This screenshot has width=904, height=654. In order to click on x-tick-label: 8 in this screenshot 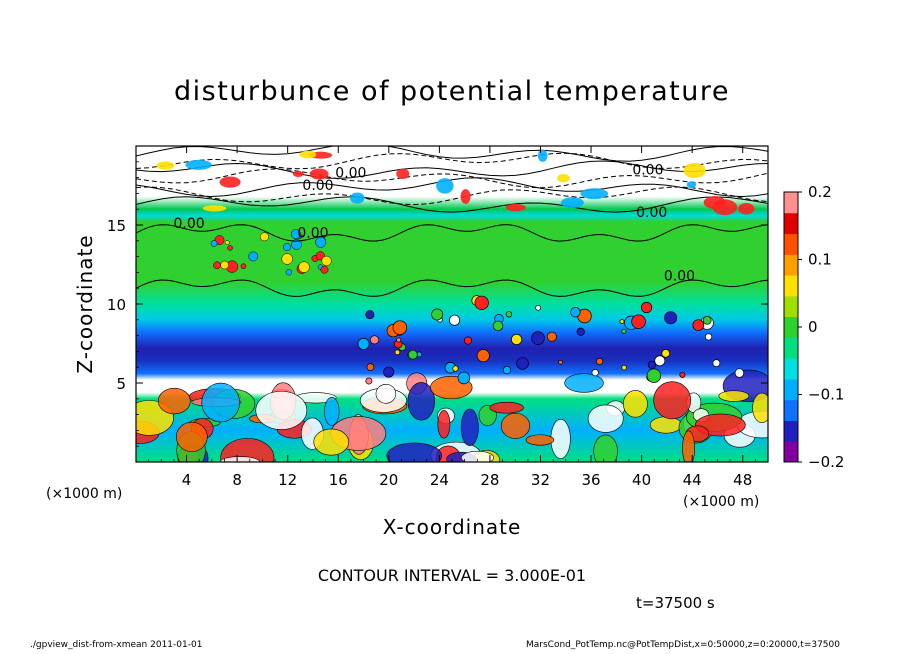, I will do `click(237, 480)`.